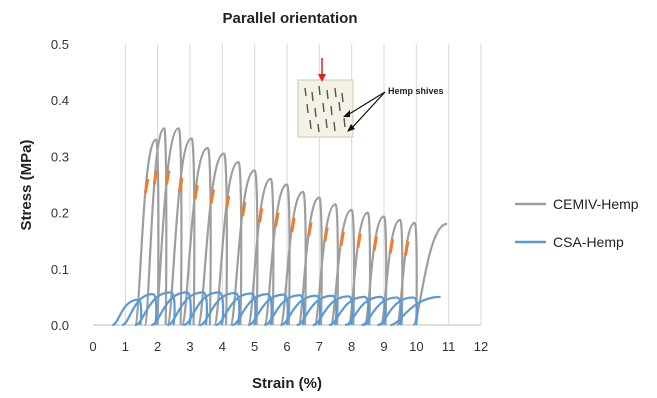  What do you see at coordinates (449, 346) in the screenshot?
I see `x-tick-label: 11` at bounding box center [449, 346].